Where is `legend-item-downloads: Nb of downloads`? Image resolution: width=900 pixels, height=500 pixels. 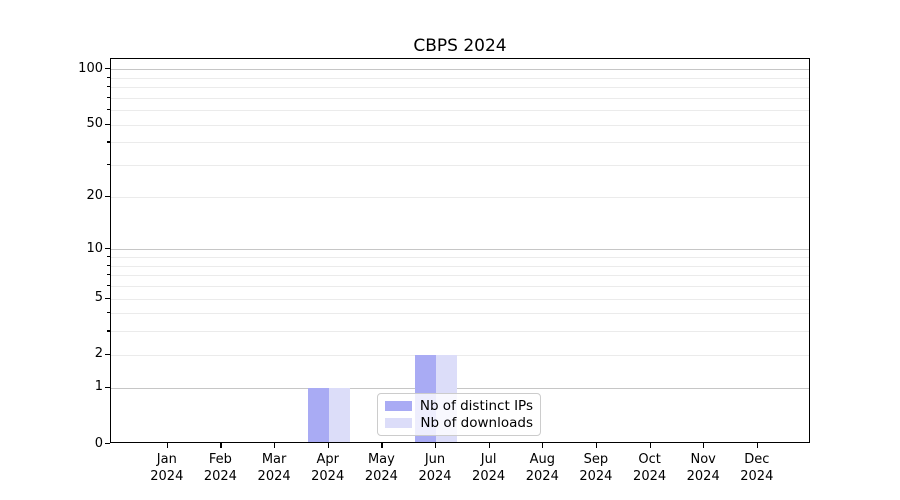 legend-item-downloads: Nb of downloads is located at coordinates (459, 423).